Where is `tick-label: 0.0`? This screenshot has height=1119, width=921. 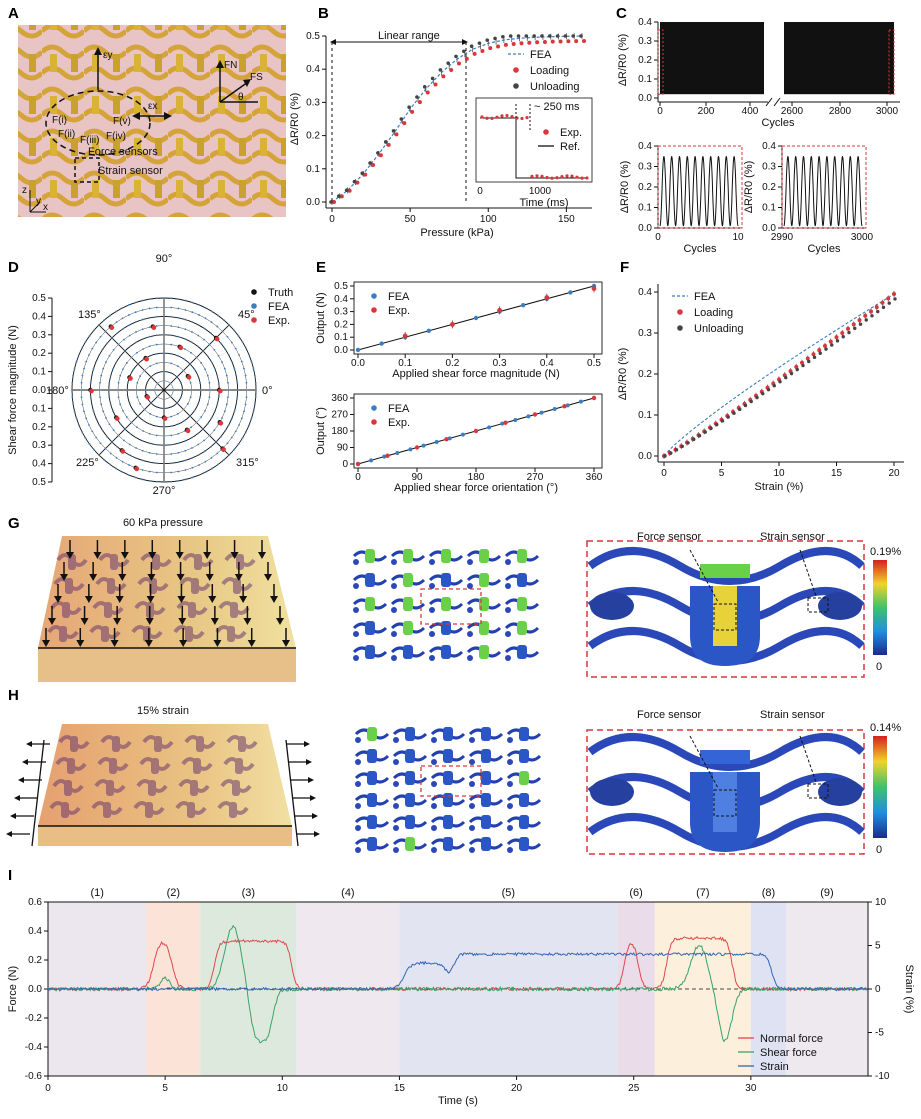 tick-label: 0.0 is located at coordinates (769, 228).